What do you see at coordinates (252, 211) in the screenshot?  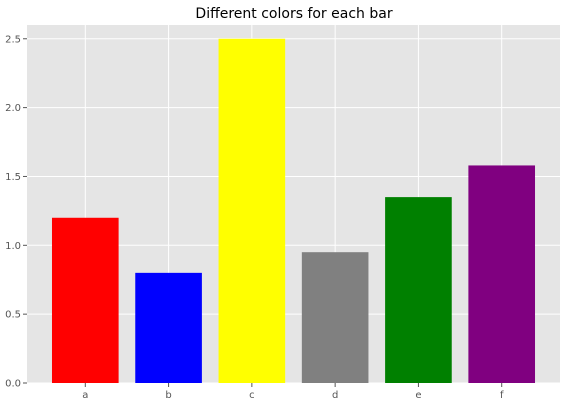 I see `bar-c` at bounding box center [252, 211].